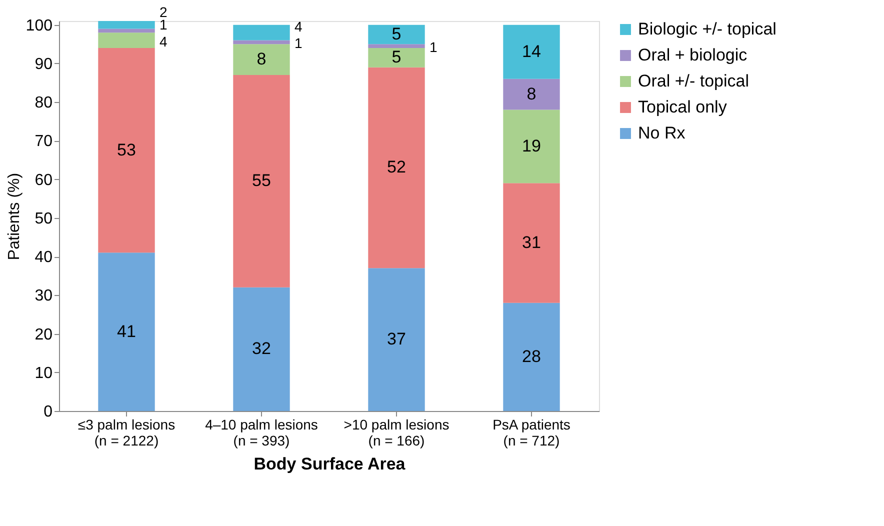 Image resolution: width=884 pixels, height=526 pixels. What do you see at coordinates (694, 81) in the screenshot?
I see `legend-label: Oral +/- topical` at bounding box center [694, 81].